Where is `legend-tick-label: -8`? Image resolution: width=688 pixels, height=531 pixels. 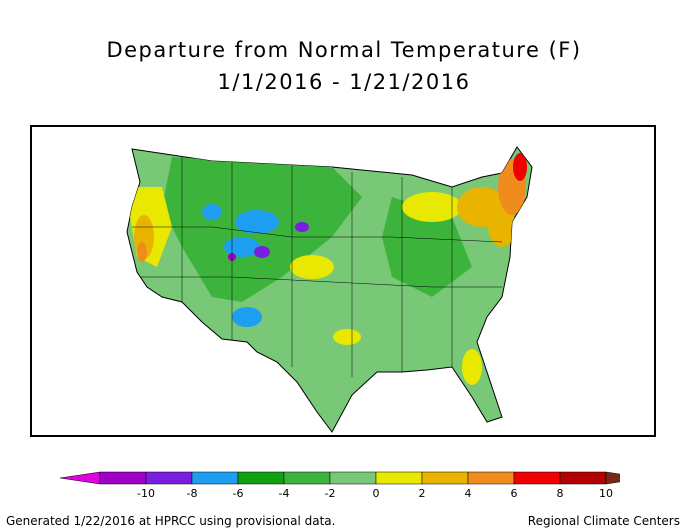
legend-tick-label: -8 is located at coordinates (192, 493).